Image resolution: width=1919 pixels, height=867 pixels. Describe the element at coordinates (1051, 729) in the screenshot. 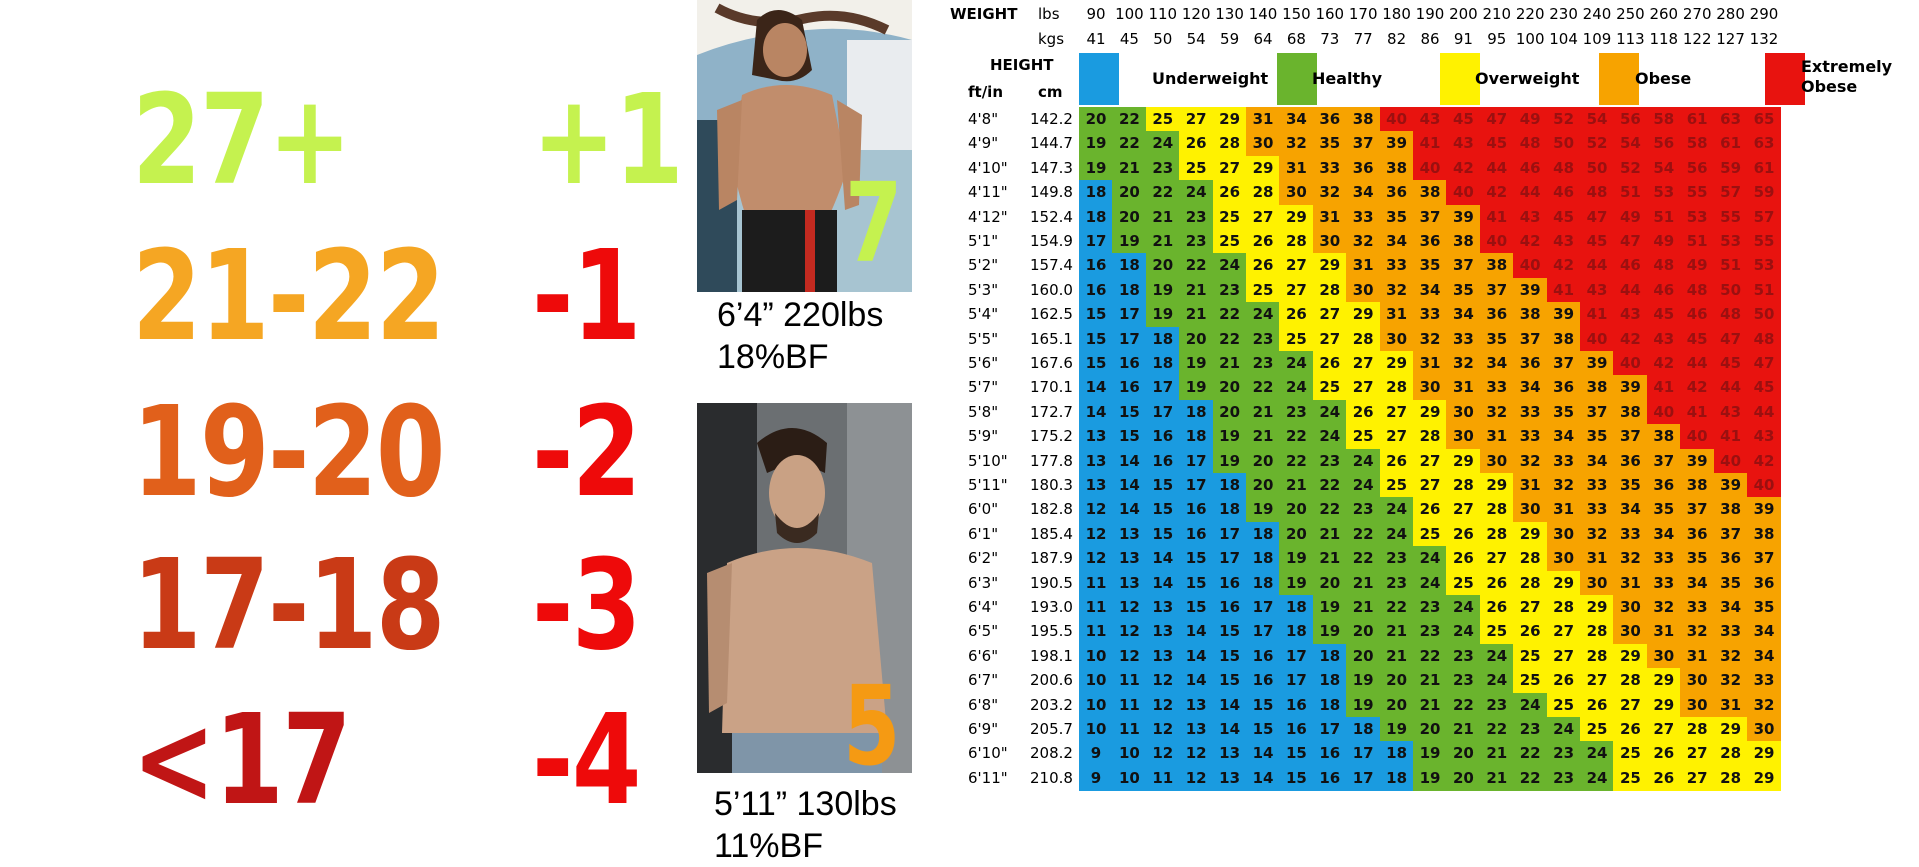

I see `height-cm: 205.7` at that location.